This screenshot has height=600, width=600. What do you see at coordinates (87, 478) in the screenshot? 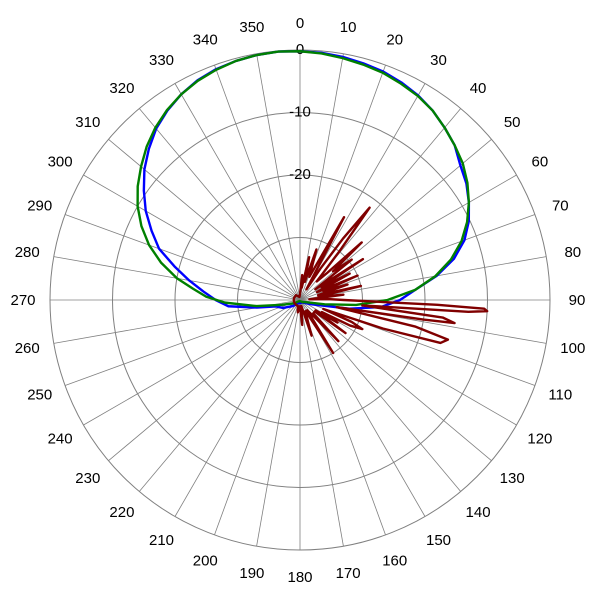
I see `angle-tick-label: 230` at bounding box center [87, 478].